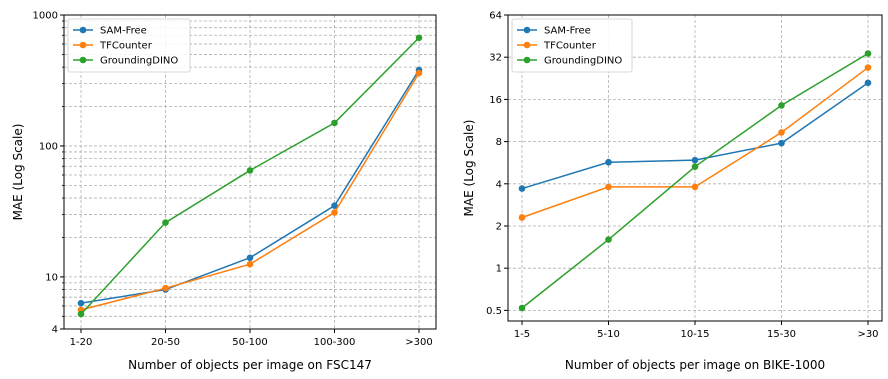 The image size is (888, 379). Describe the element at coordinates (499, 226) in the screenshot. I see `y-tick-label: 2` at that location.